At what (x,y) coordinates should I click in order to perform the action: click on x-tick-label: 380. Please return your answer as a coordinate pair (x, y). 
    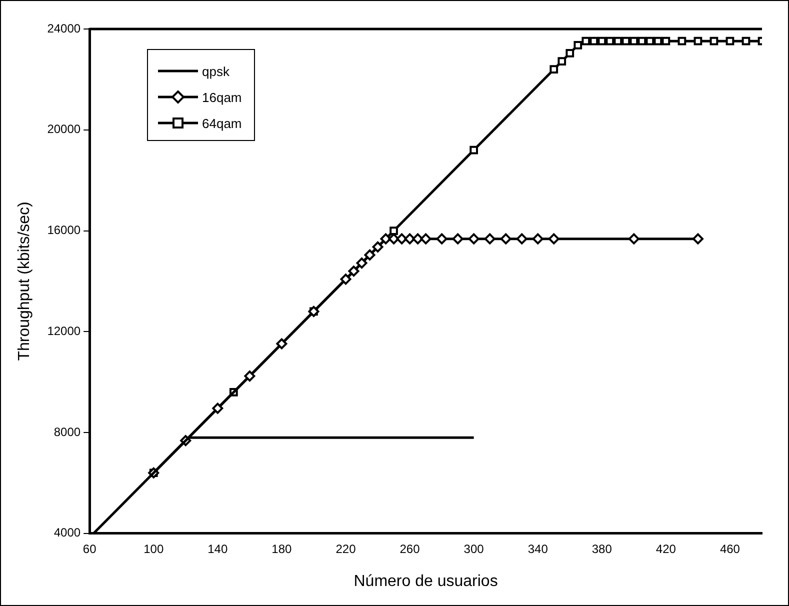
    Looking at the image, I should click on (602, 549).